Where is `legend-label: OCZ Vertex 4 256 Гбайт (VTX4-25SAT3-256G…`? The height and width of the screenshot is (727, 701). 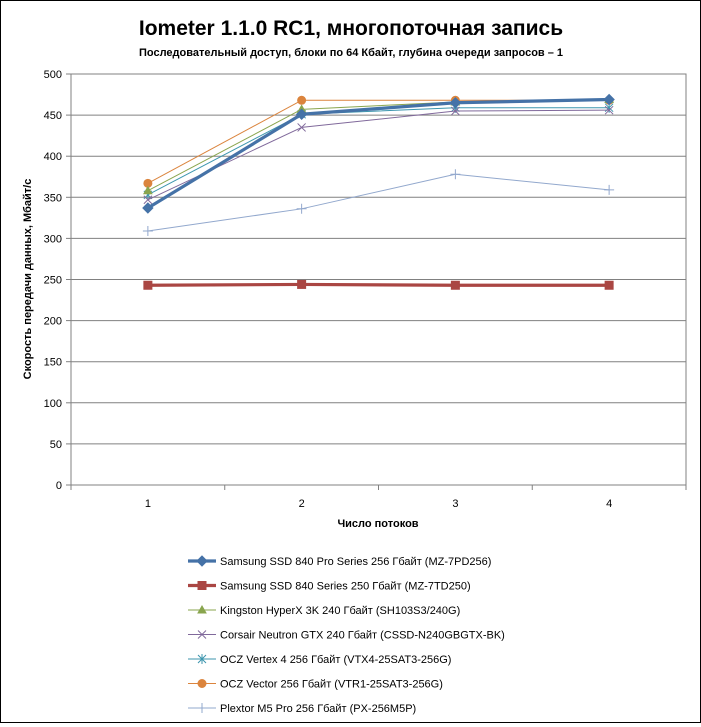 legend-label: OCZ Vertex 4 256 Гбайт (VTX4-25SAT3-256G… is located at coordinates (335, 660).